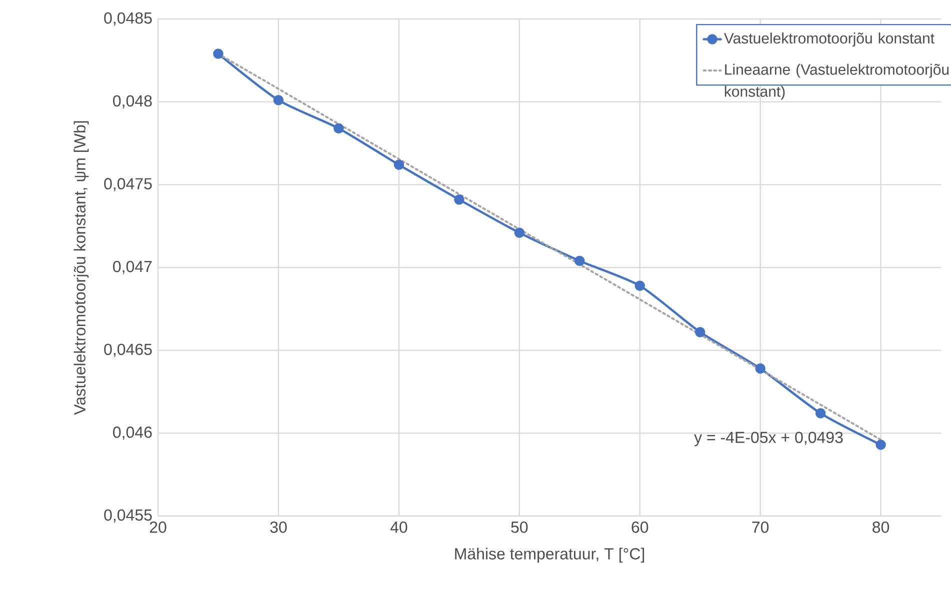 This screenshot has height=596, width=951. Describe the element at coordinates (132, 433) in the screenshot. I see `y-tick-label: 0,046` at that location.